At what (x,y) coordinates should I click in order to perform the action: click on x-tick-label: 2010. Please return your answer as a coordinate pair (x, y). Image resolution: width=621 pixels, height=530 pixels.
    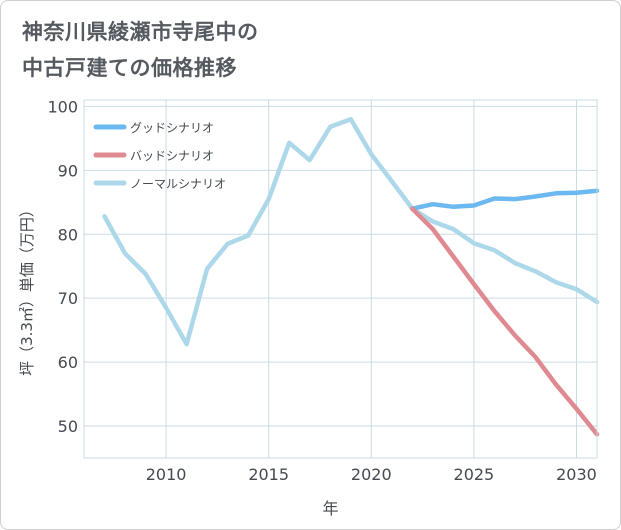
    Looking at the image, I should click on (166, 474).